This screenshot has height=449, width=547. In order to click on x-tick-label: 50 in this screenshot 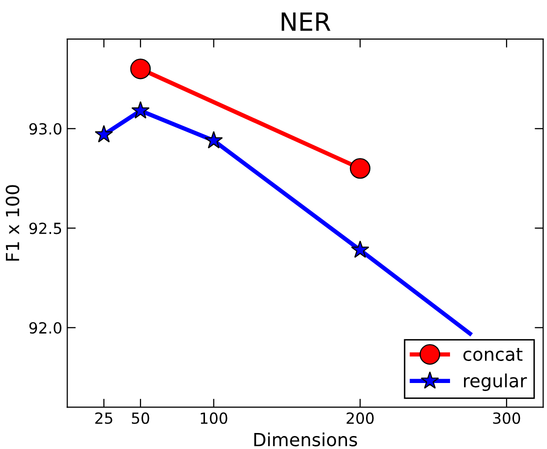, I will do `click(141, 418)`.